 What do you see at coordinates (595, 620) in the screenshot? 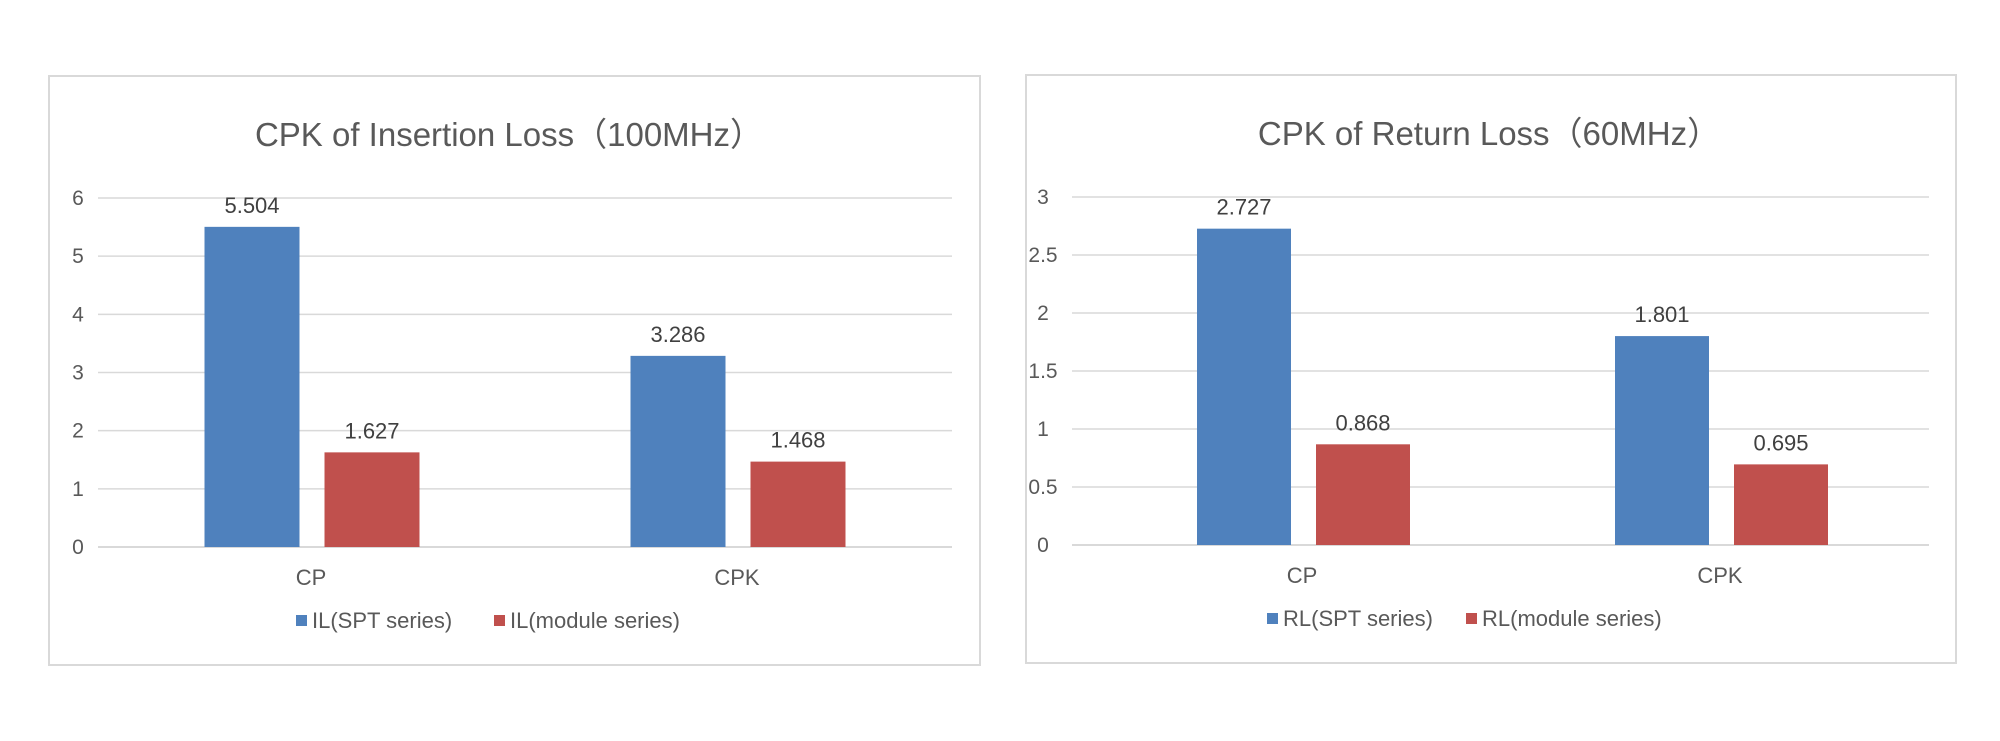
I see `legend-label: IL(module series)` at bounding box center [595, 620].